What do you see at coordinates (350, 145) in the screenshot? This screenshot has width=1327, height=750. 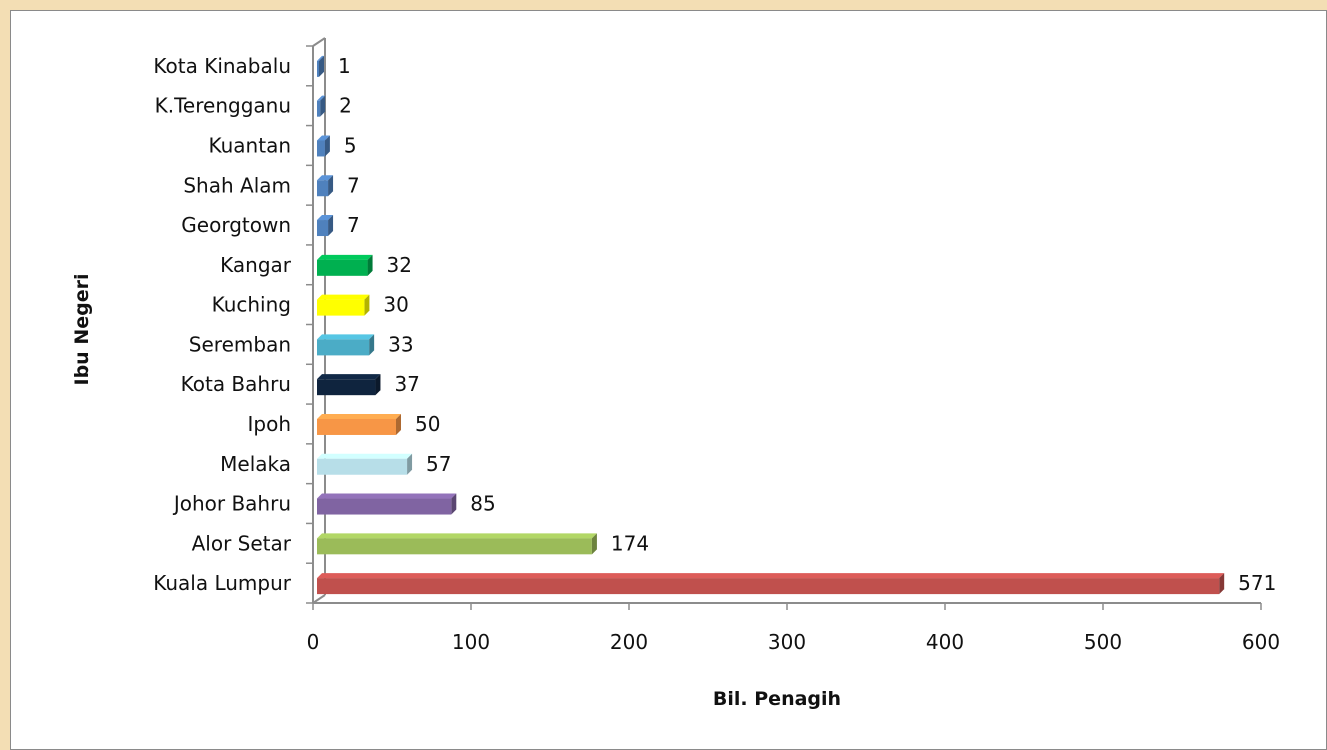 I see `data-label: 5` at bounding box center [350, 145].